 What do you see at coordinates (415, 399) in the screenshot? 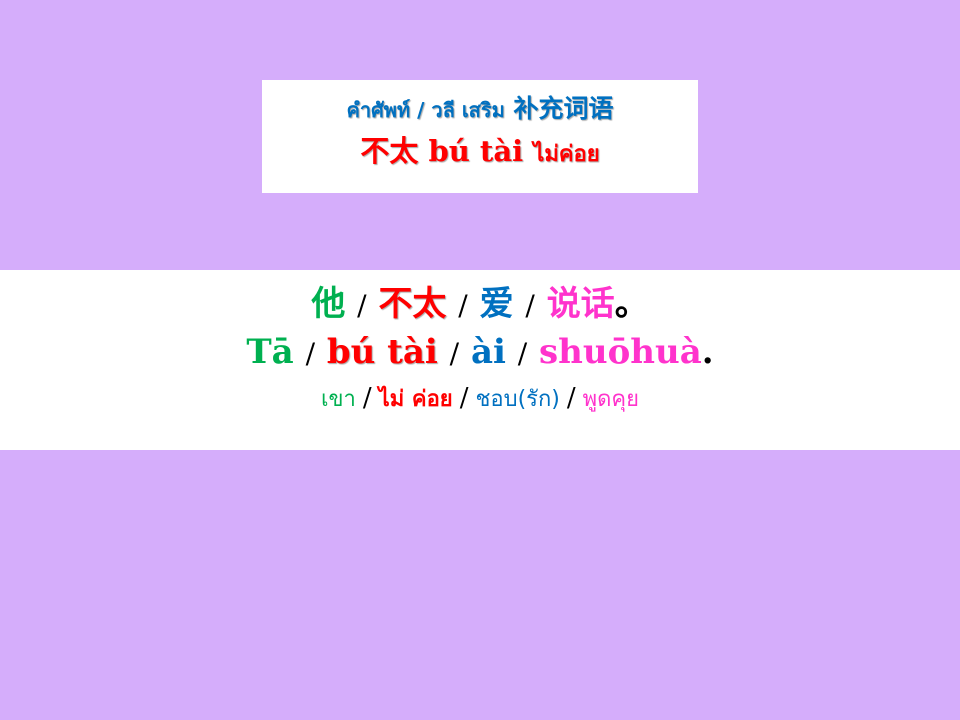
I see `thai-word-2: ไม่ ค่อย` at bounding box center [415, 399].